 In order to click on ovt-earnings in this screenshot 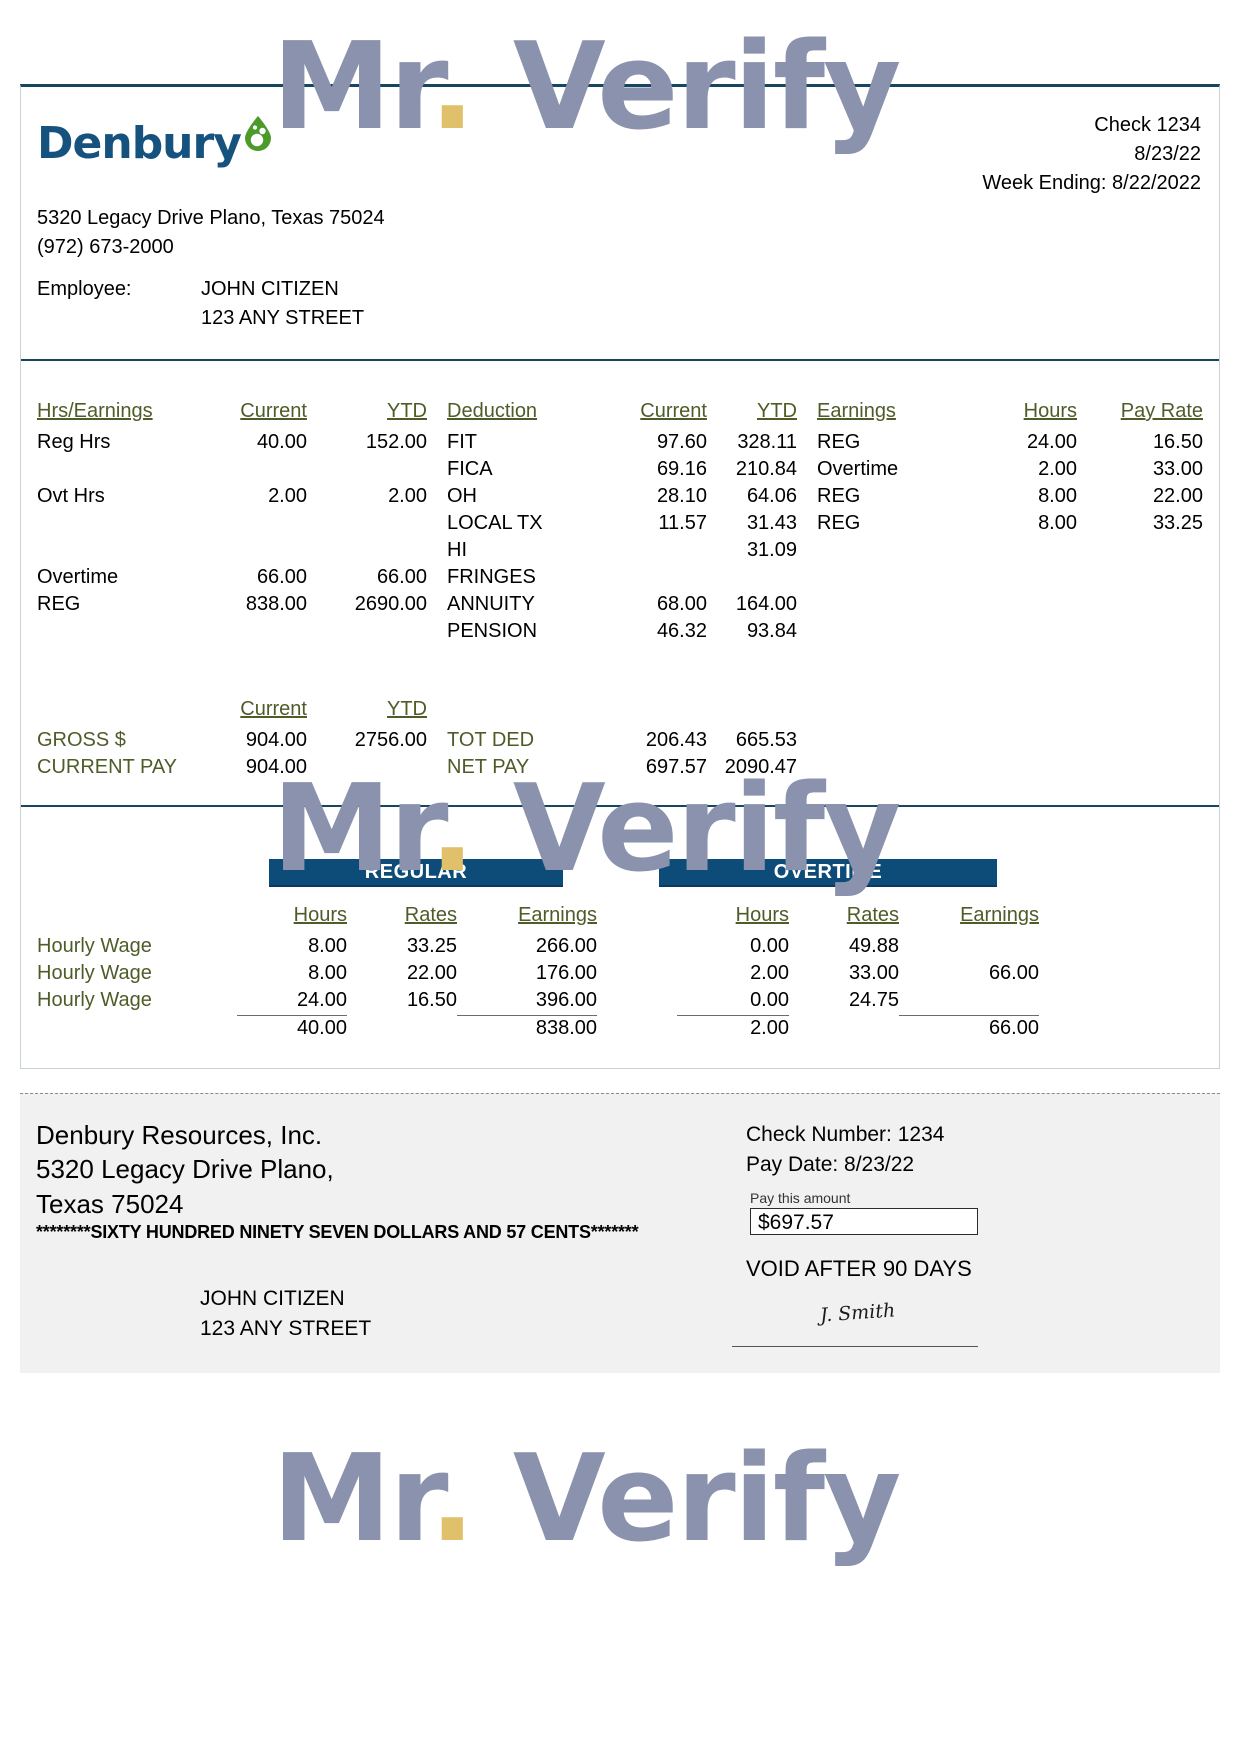, I will do `click(969, 947)`.